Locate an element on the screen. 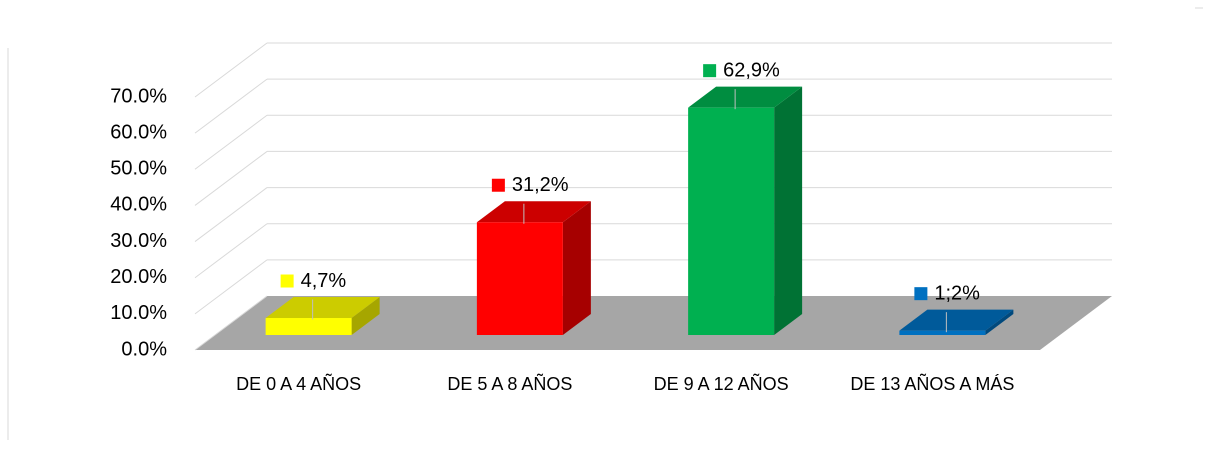 This screenshot has width=1212, height=453. y-tick-label: 20.0% is located at coordinates (138, 277).